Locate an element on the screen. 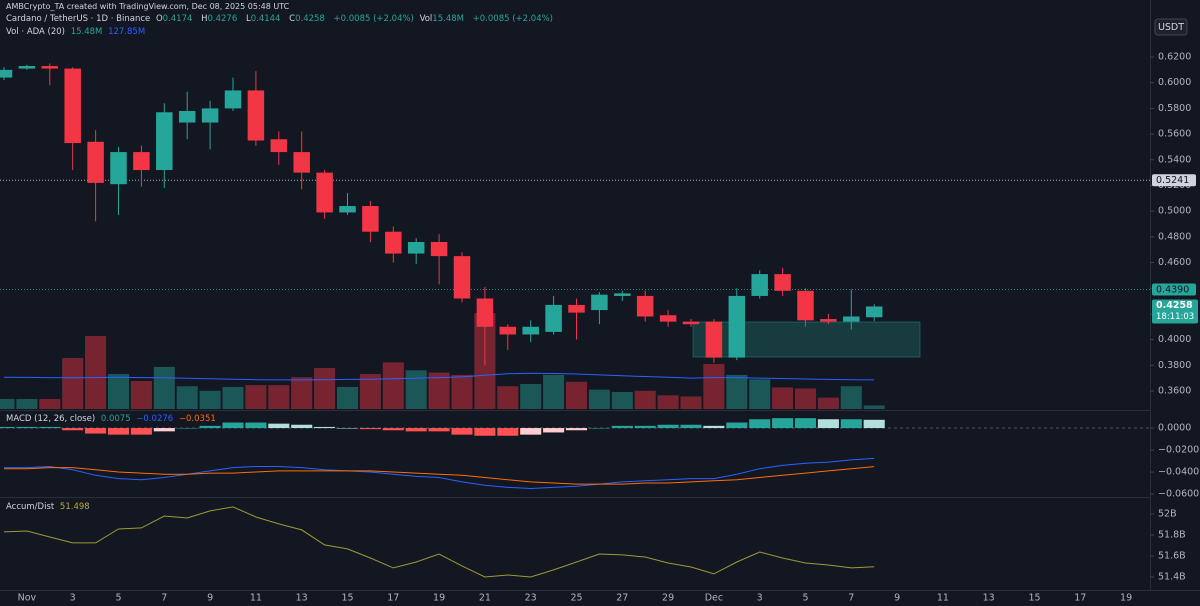 Image resolution: width=1200 pixels, height=606 pixels. ohlc: H0.4276 is located at coordinates (220, 19).